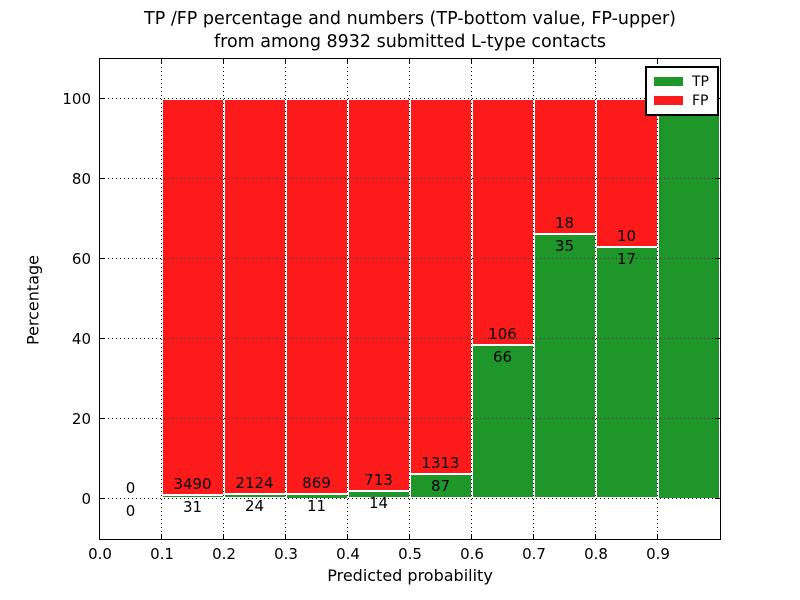 This screenshot has height=600, width=800. Describe the element at coordinates (316, 482) in the screenshot. I see `fp-count-label: 869` at that location.